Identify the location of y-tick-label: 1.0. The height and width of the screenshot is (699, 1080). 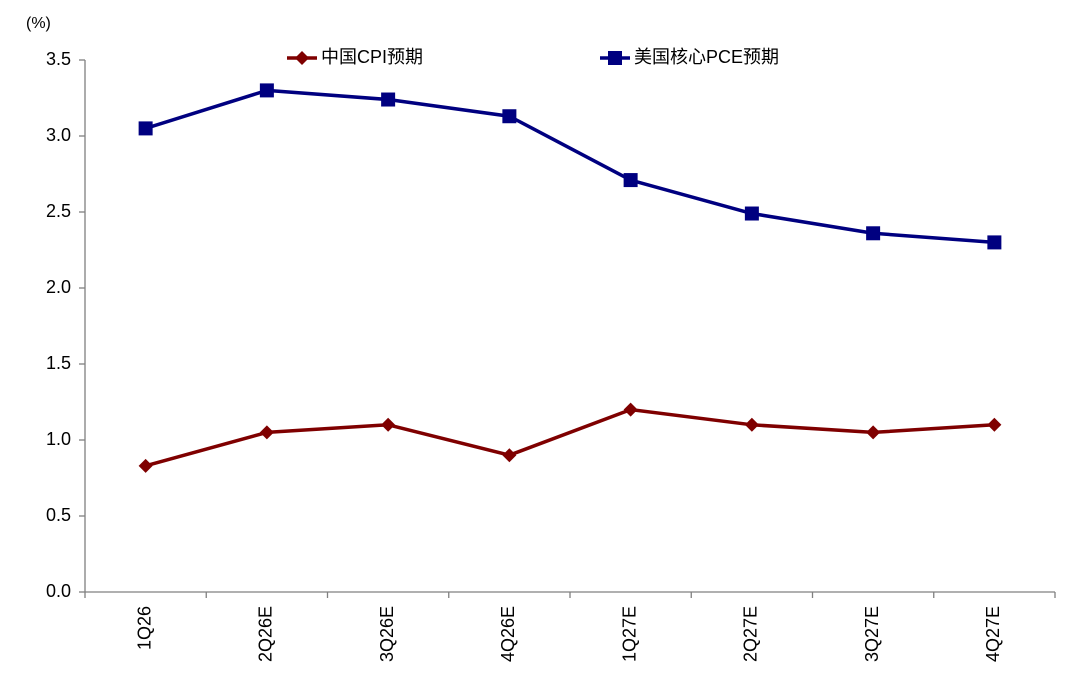
(58, 439).